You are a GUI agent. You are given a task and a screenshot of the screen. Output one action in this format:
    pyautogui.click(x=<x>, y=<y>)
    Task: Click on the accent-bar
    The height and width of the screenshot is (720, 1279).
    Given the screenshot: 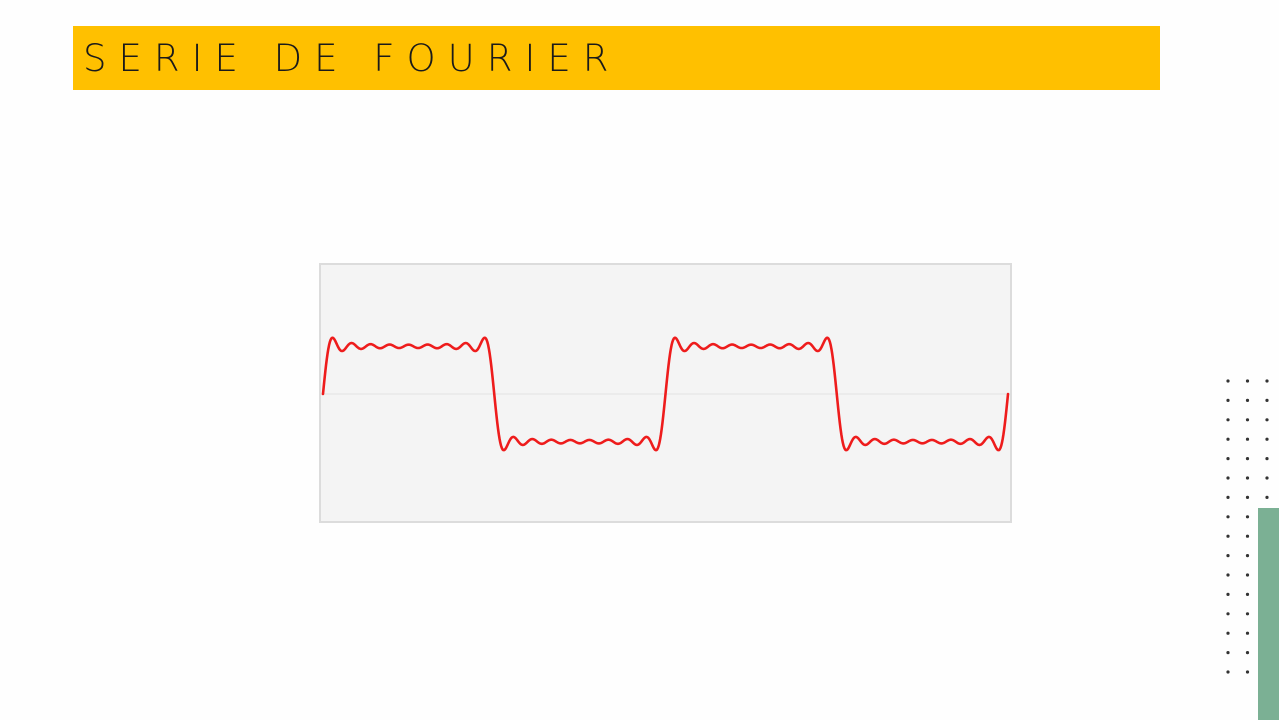 What is the action you would take?
    pyautogui.click(x=1268, y=614)
    